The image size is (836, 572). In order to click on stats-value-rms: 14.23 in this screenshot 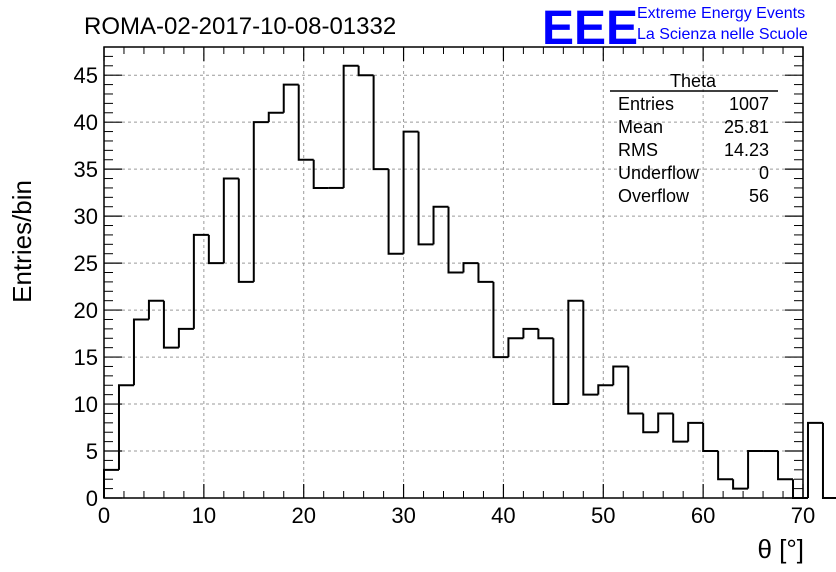, I will do `click(746, 150)`.